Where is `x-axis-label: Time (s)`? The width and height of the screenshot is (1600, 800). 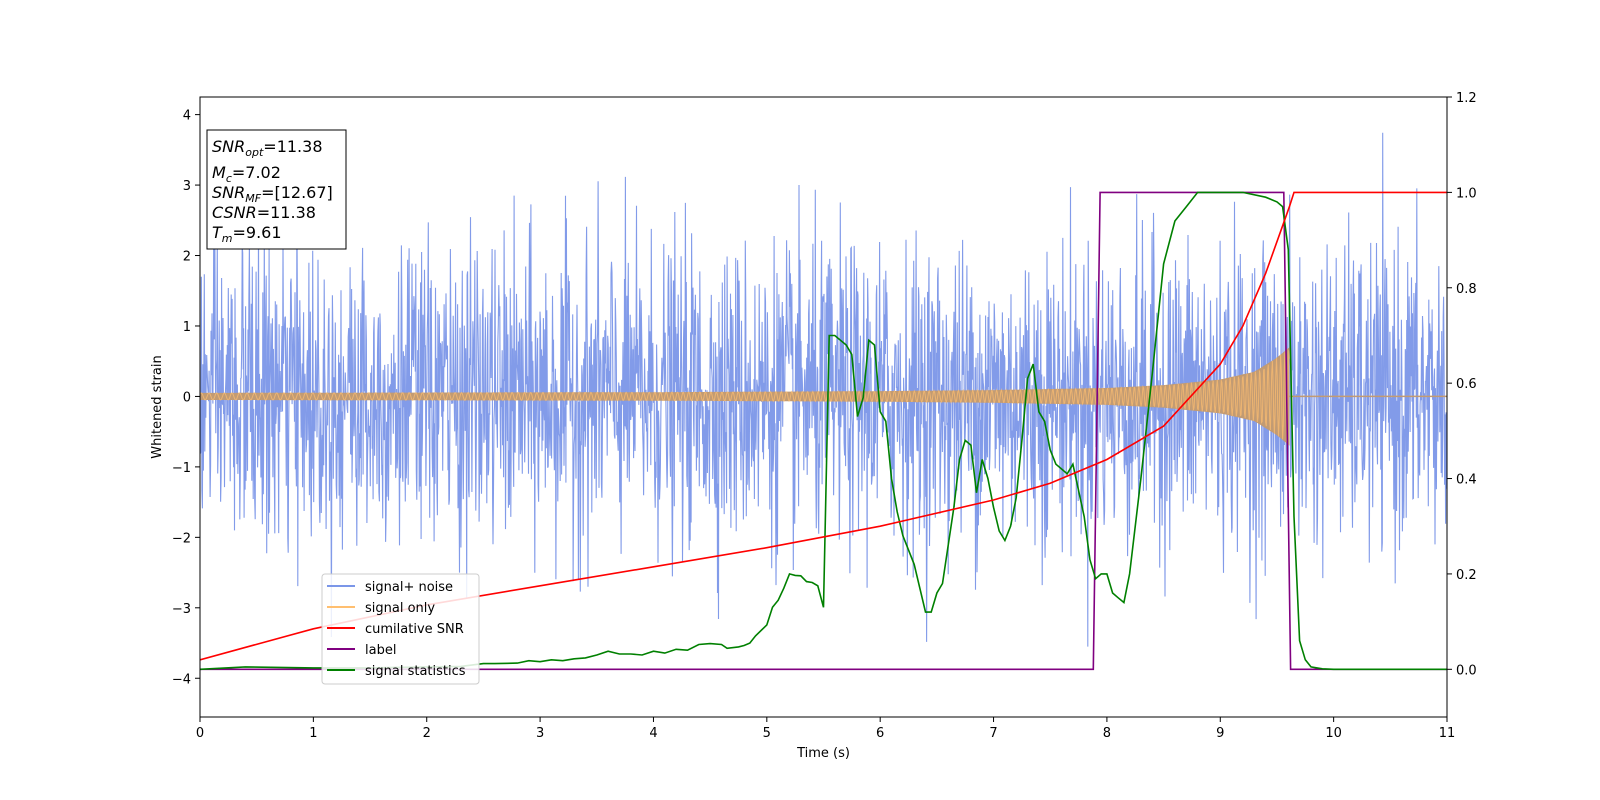
x-axis-label: Time (s) is located at coordinates (823, 753).